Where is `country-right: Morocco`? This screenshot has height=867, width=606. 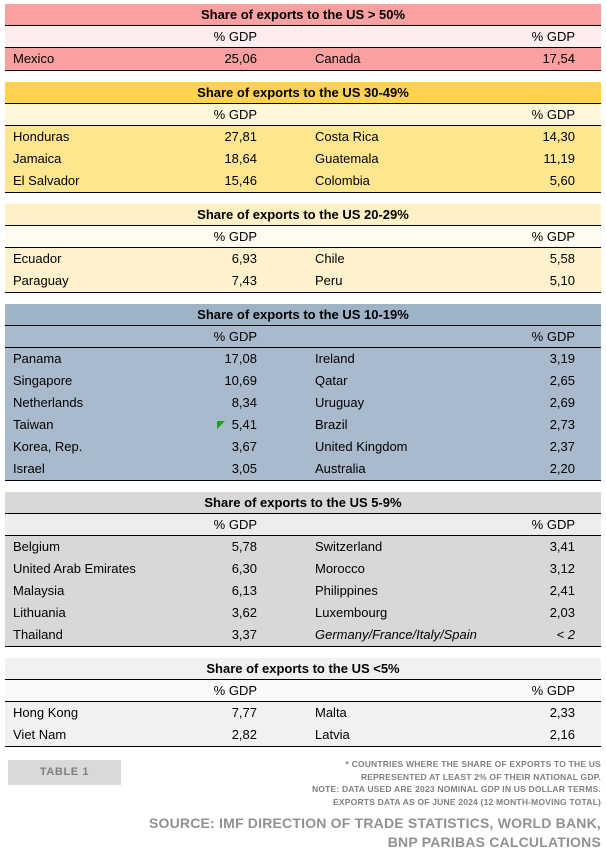
country-right: Morocco is located at coordinates (340, 568).